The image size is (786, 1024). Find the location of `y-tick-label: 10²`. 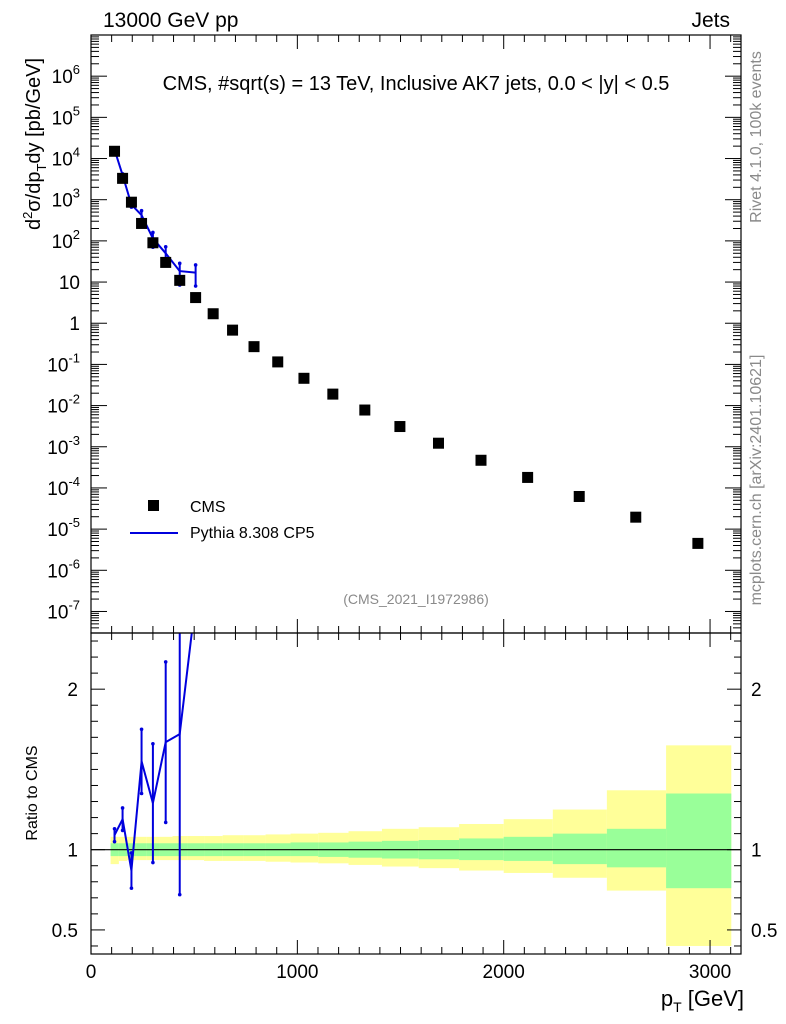

y-tick-label: 10² is located at coordinates (66, 240).